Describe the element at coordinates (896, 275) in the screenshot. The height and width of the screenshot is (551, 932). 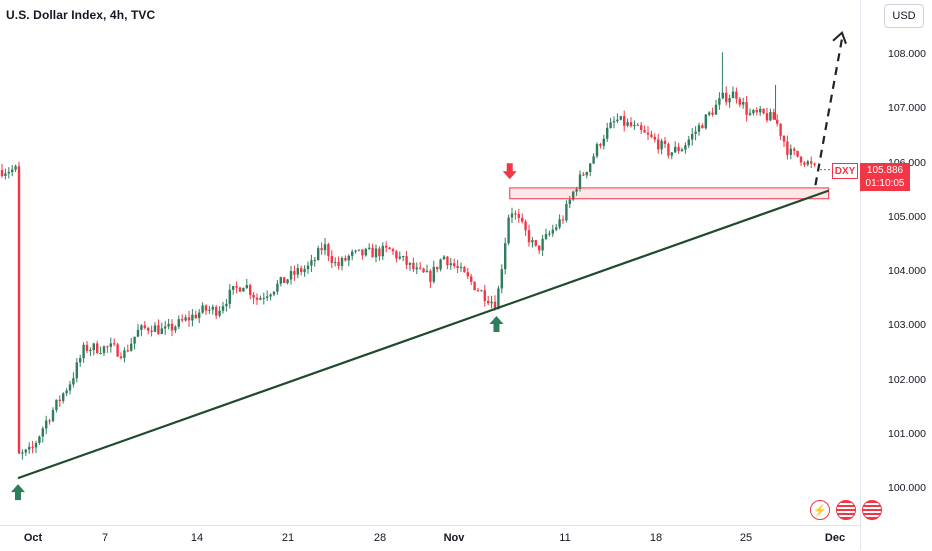
I see `price-axis` at that location.